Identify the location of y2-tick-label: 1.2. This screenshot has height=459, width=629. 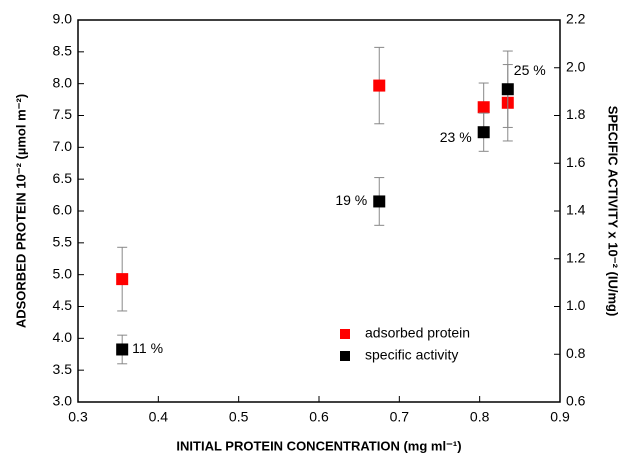
(576, 257).